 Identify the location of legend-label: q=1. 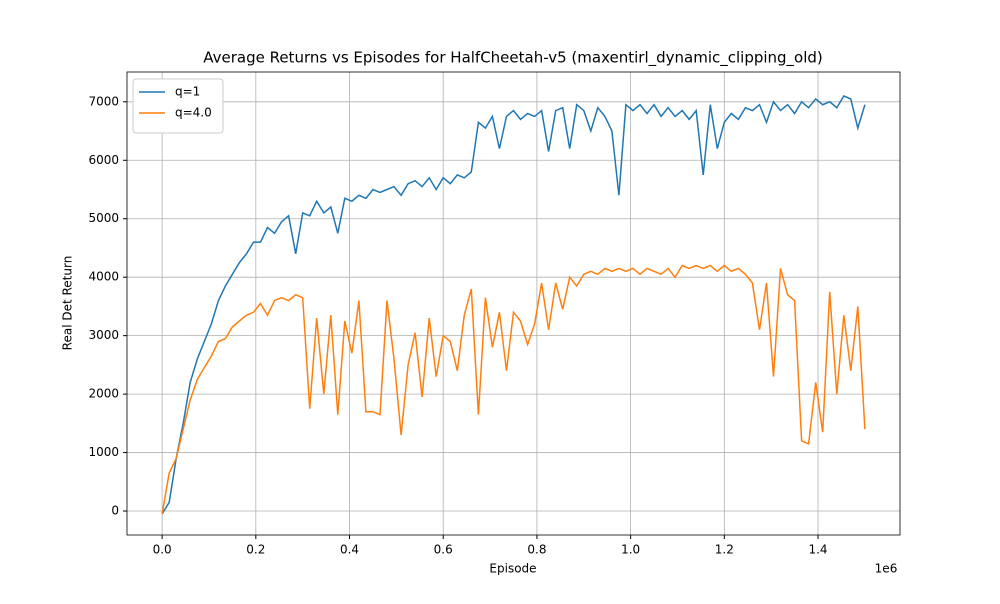
(187, 92).